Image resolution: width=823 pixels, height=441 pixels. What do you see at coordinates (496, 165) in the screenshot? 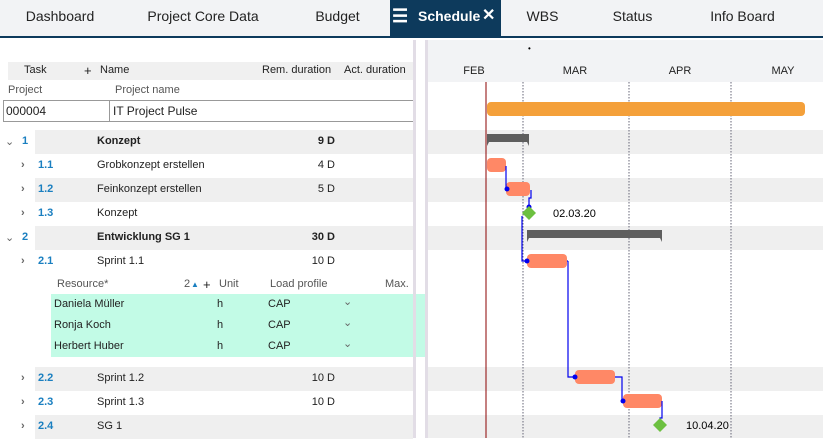
I see `task-bar-1.1` at bounding box center [496, 165].